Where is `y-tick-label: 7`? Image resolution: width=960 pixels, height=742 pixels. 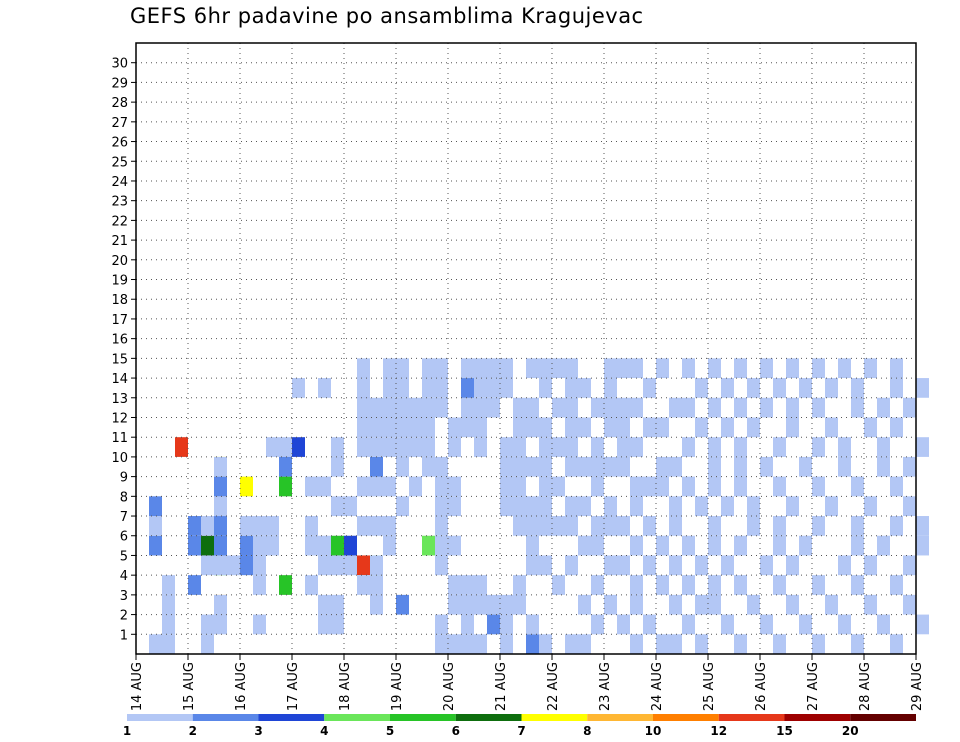 y-tick-label: 7 is located at coordinates (124, 517).